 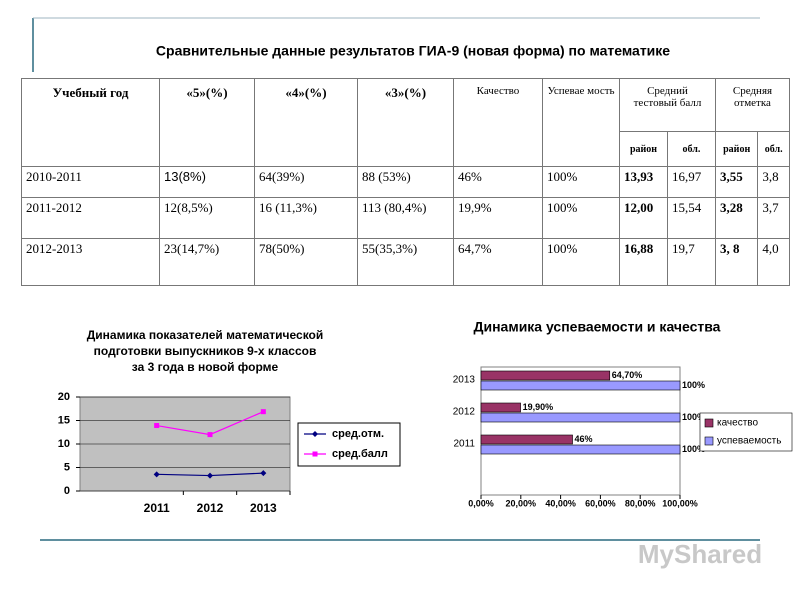 I want to click on table-cell: 13,93, so click(x=643, y=182).